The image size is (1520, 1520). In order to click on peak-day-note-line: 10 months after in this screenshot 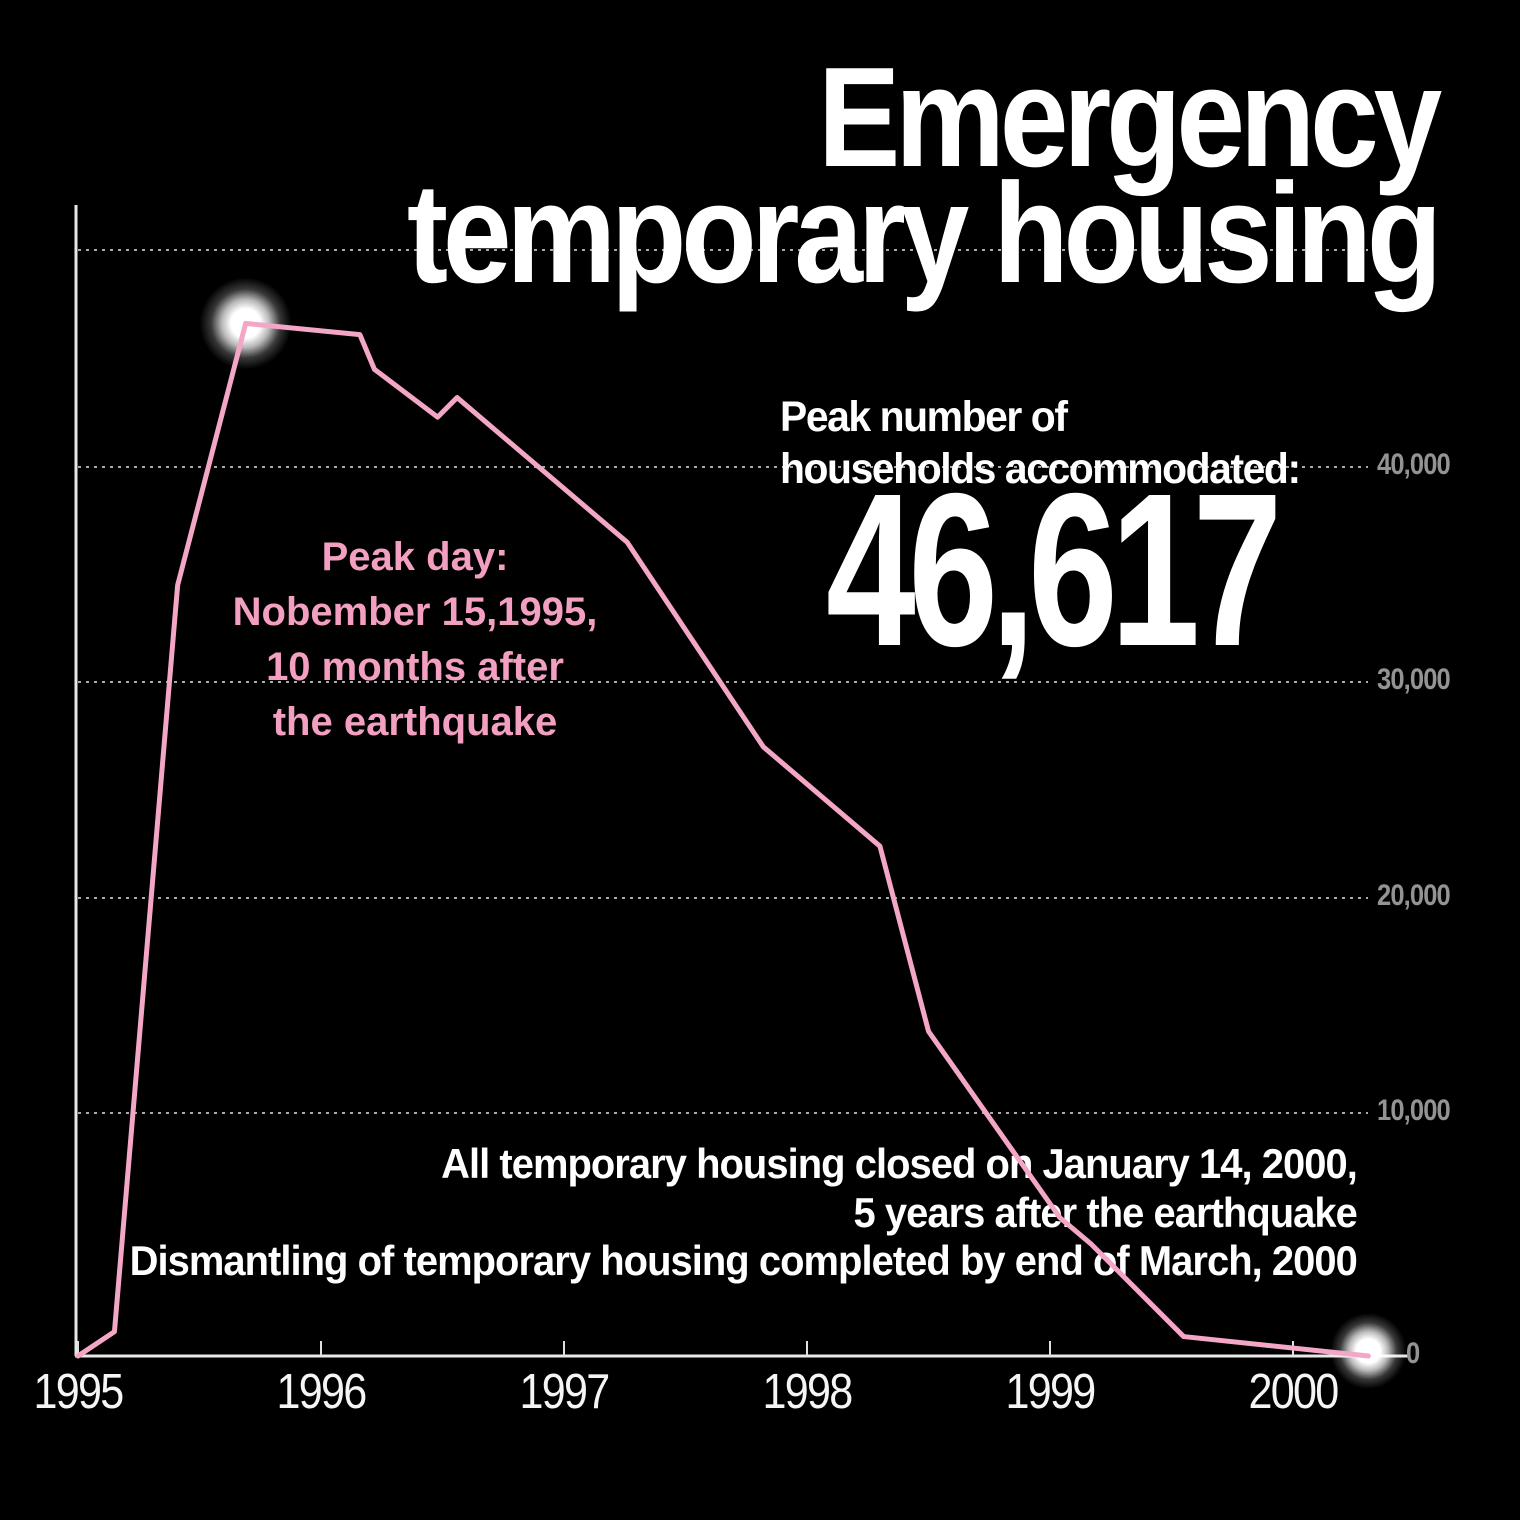, I will do `click(415, 667)`.